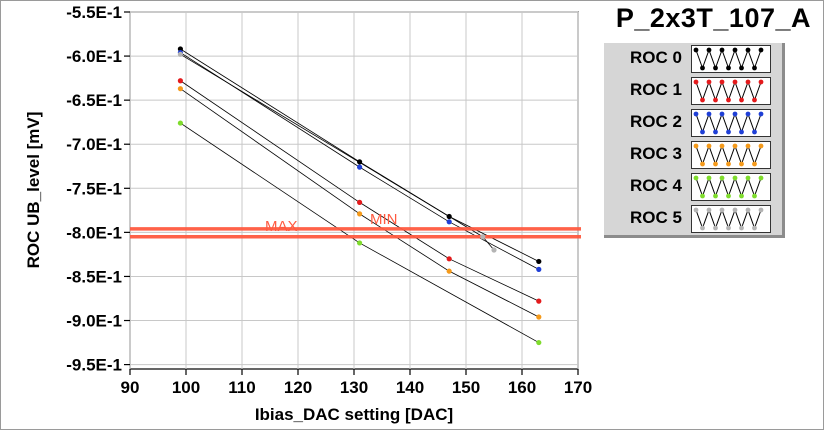 The image size is (824, 430). I want to click on y-tick-label: -8.0E-1, so click(94, 232).